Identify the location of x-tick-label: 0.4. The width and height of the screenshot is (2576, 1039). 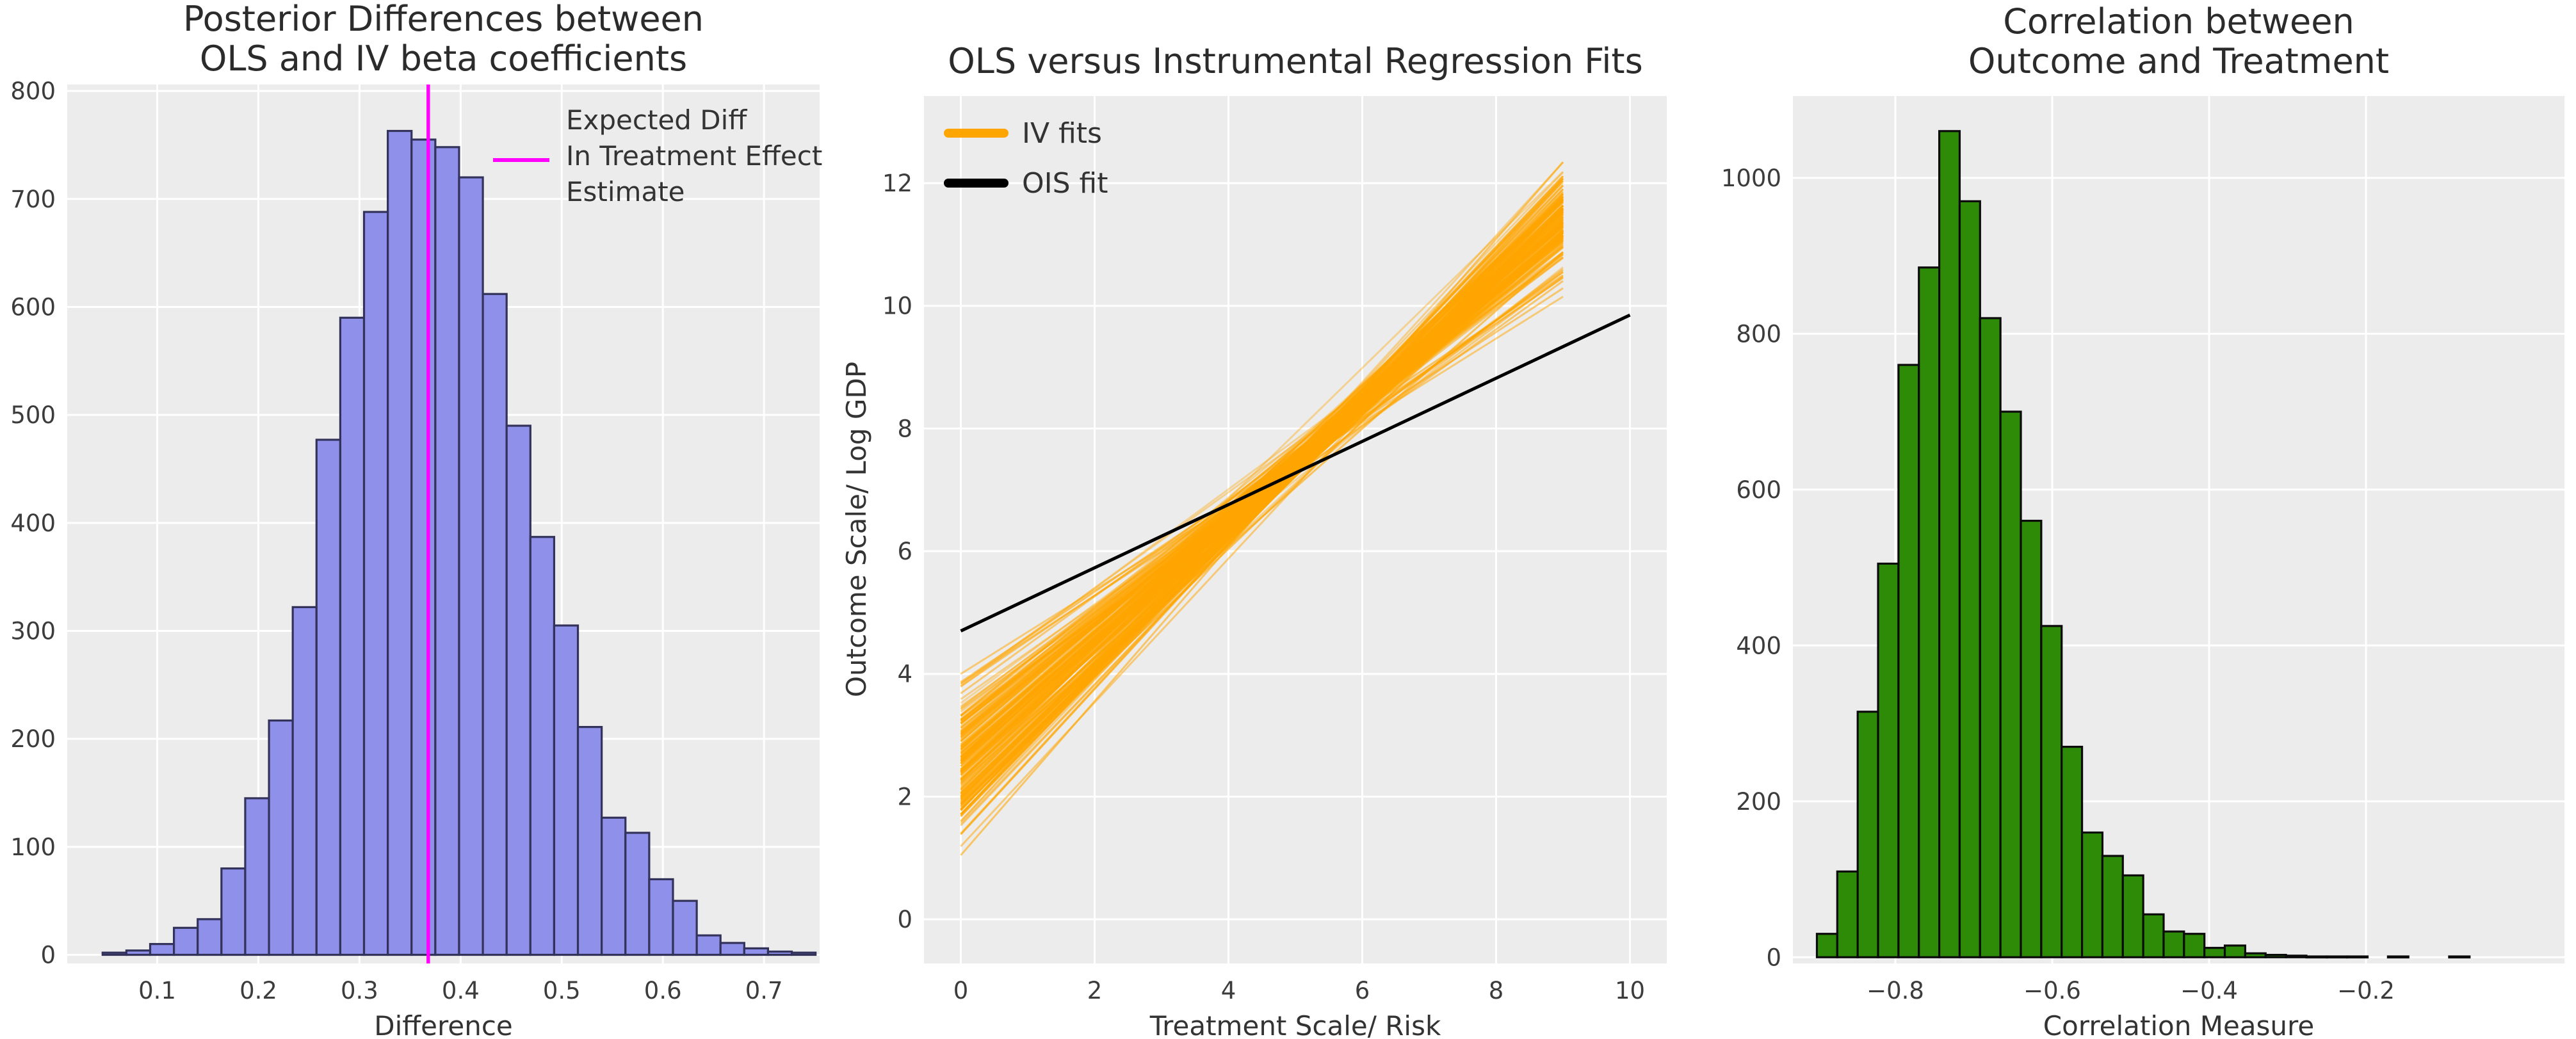
(461, 990).